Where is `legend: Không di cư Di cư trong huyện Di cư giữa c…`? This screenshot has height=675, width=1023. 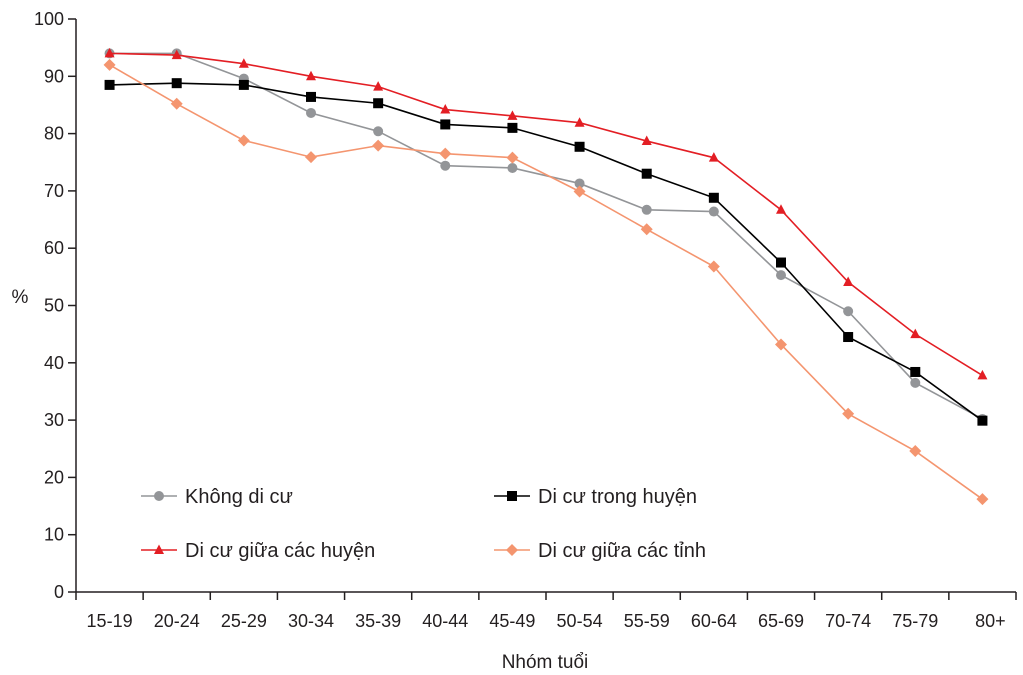 legend: Không di cư Di cư trong huyện Di cư giữa c… is located at coordinates (423, 524).